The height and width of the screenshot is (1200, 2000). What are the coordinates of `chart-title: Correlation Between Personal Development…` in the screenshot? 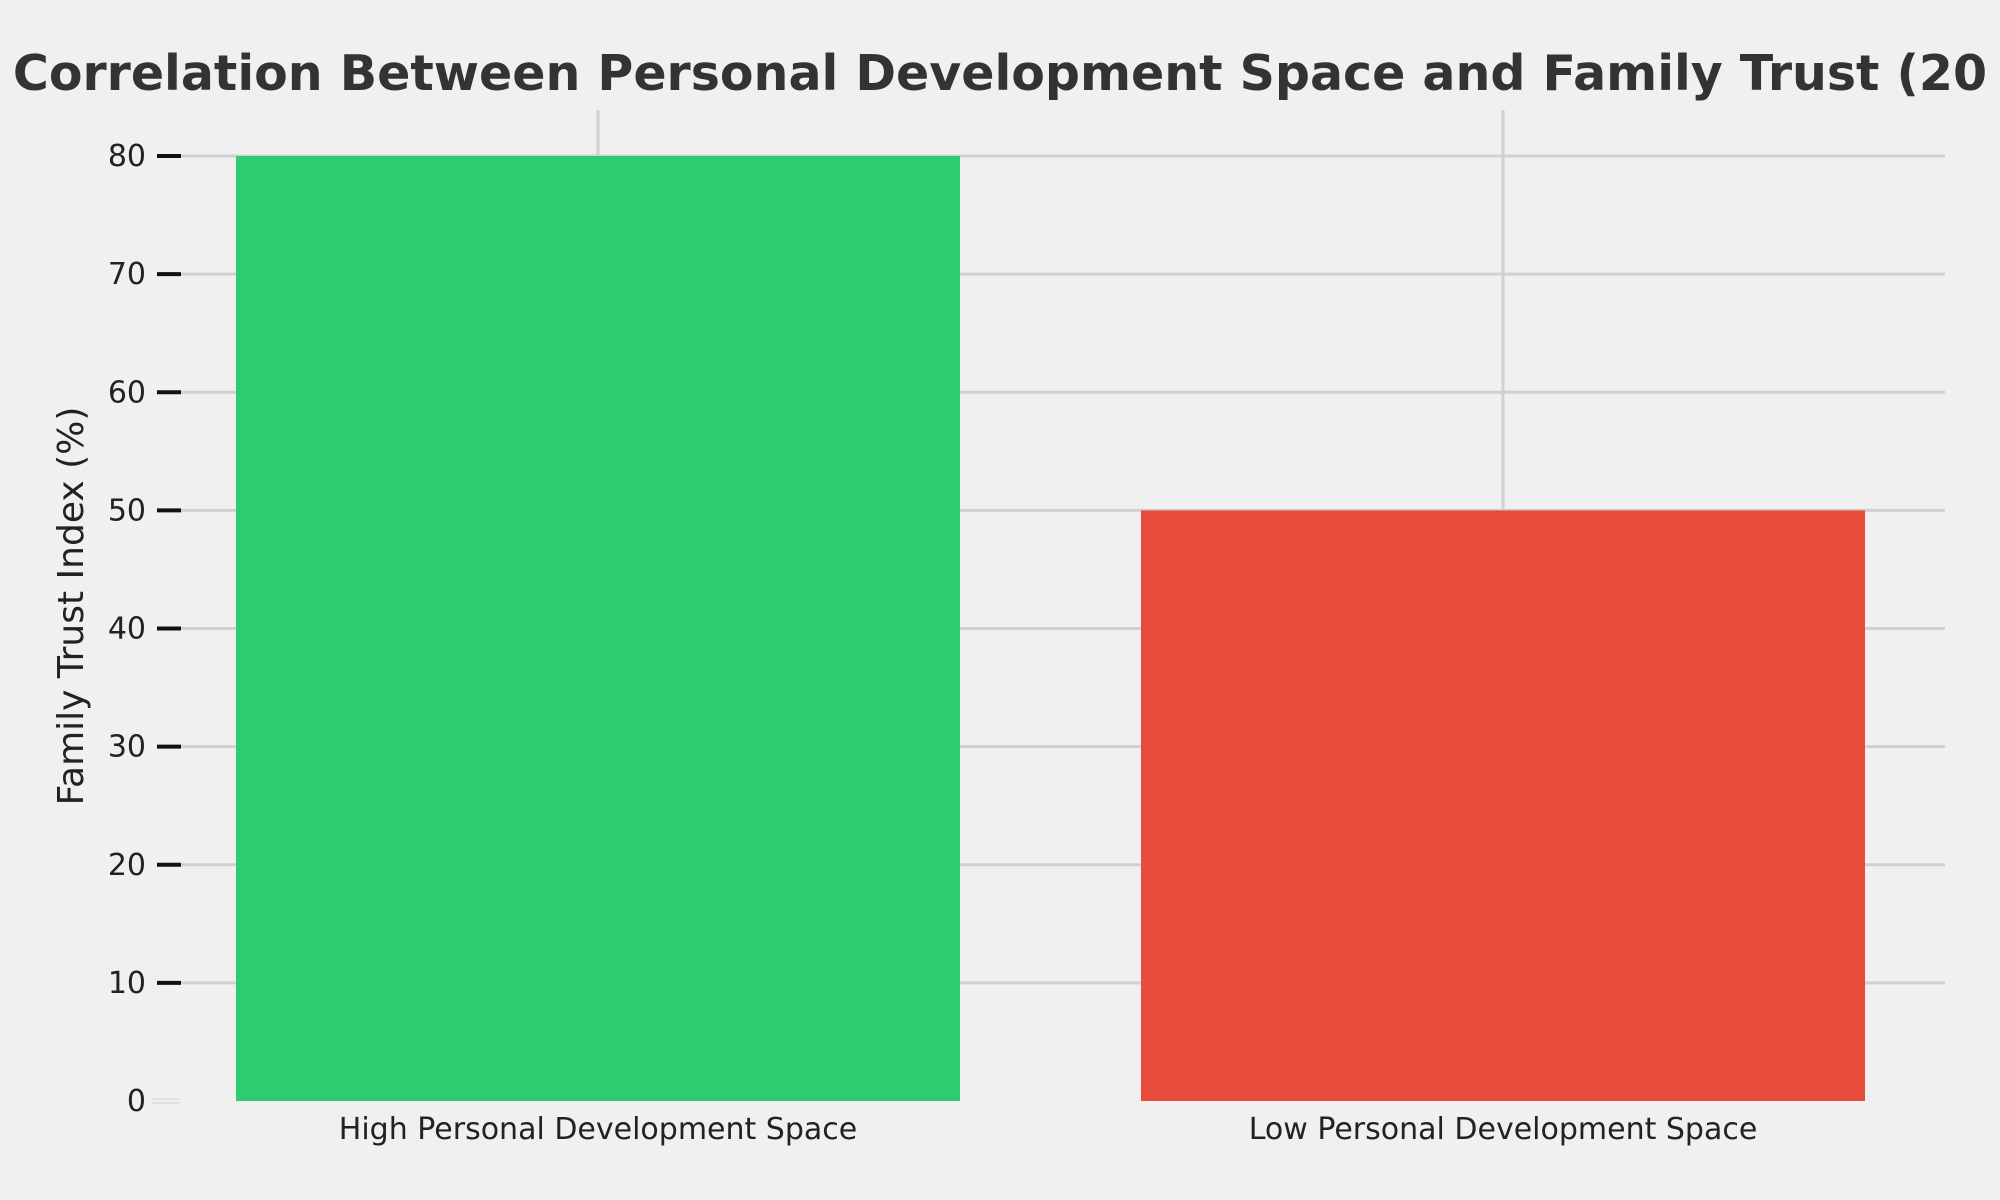 It's located at (1000, 73).